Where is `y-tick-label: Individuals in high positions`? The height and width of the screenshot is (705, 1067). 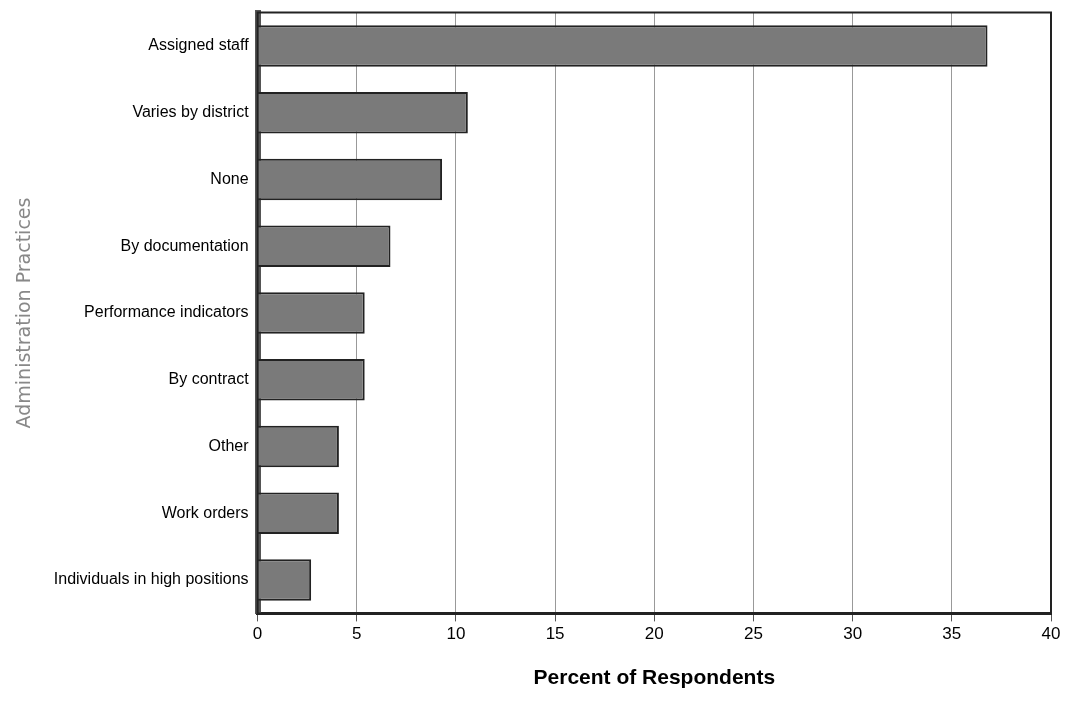 y-tick-label: Individuals in high positions is located at coordinates (151, 579).